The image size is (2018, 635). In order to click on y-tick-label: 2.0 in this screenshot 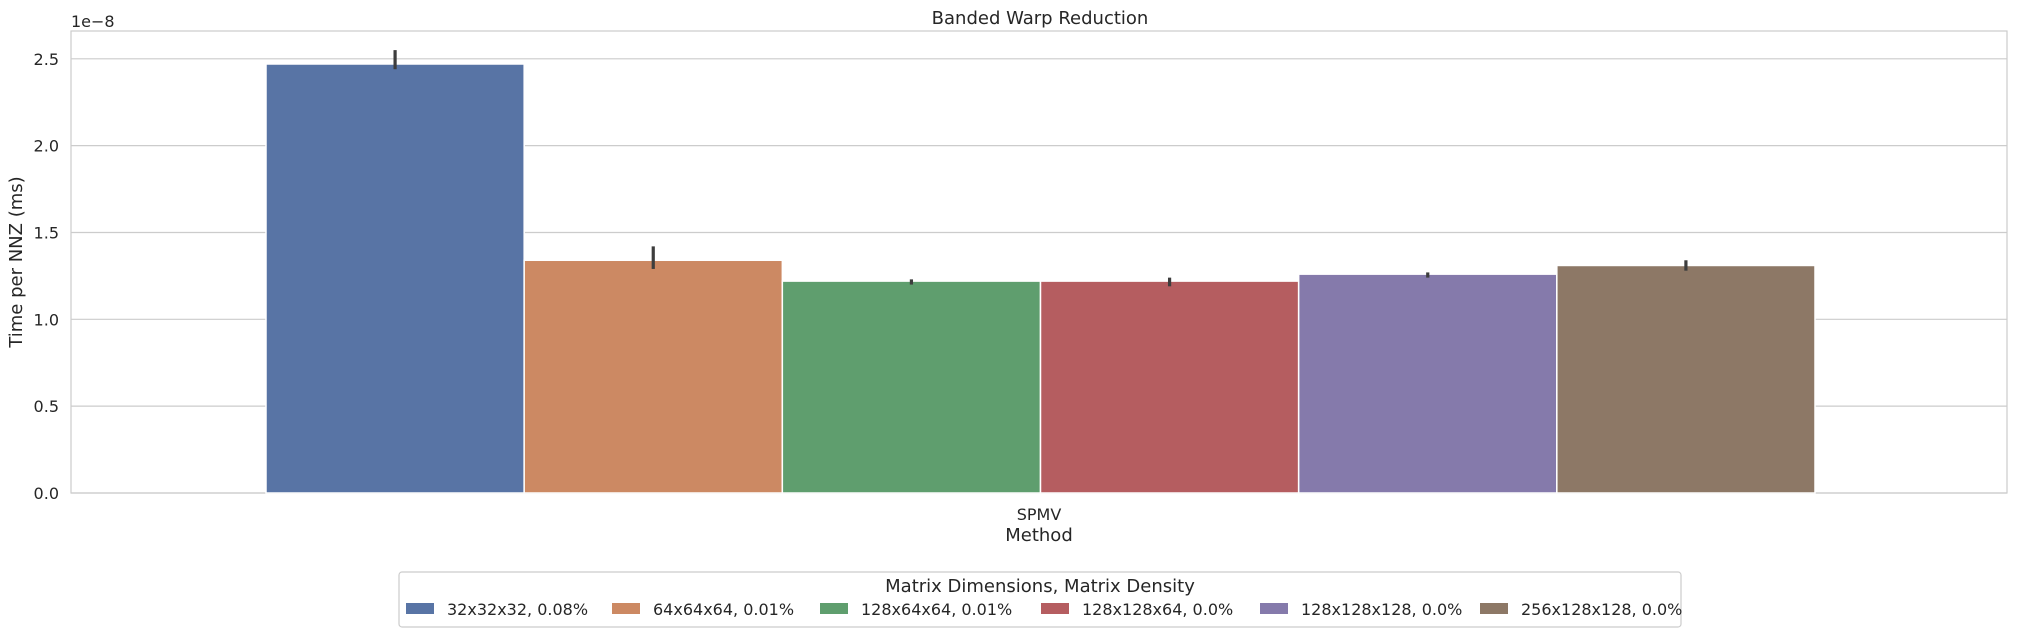, I will do `click(46, 146)`.